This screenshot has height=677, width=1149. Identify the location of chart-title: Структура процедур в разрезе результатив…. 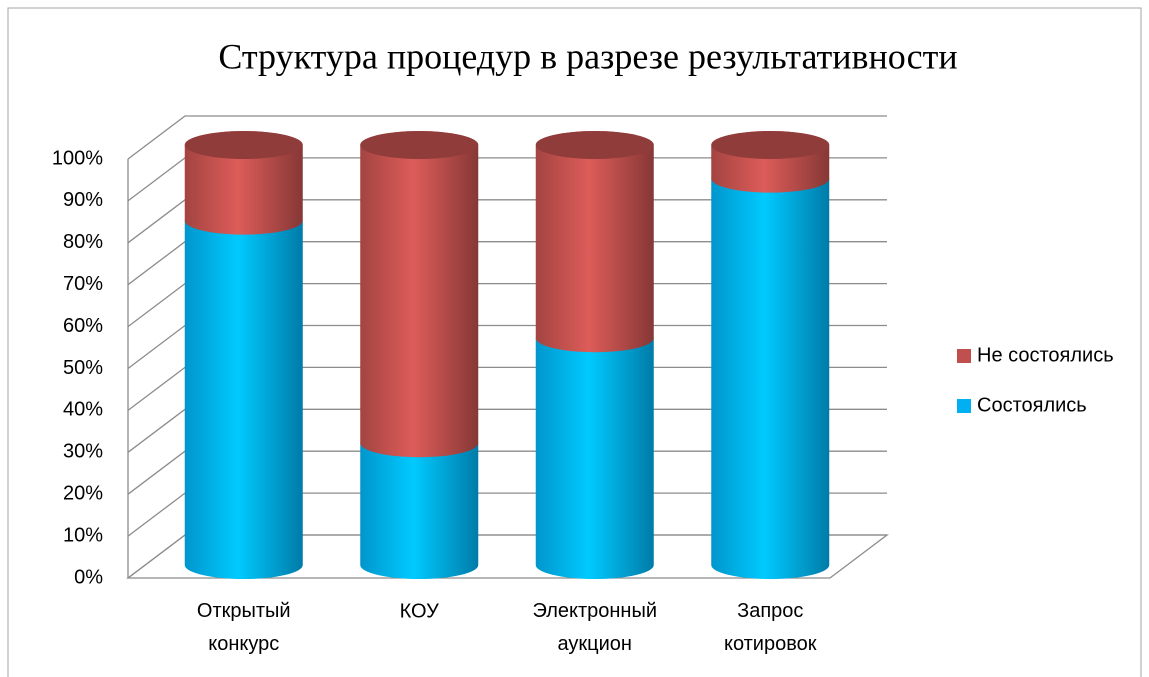
(587, 56).